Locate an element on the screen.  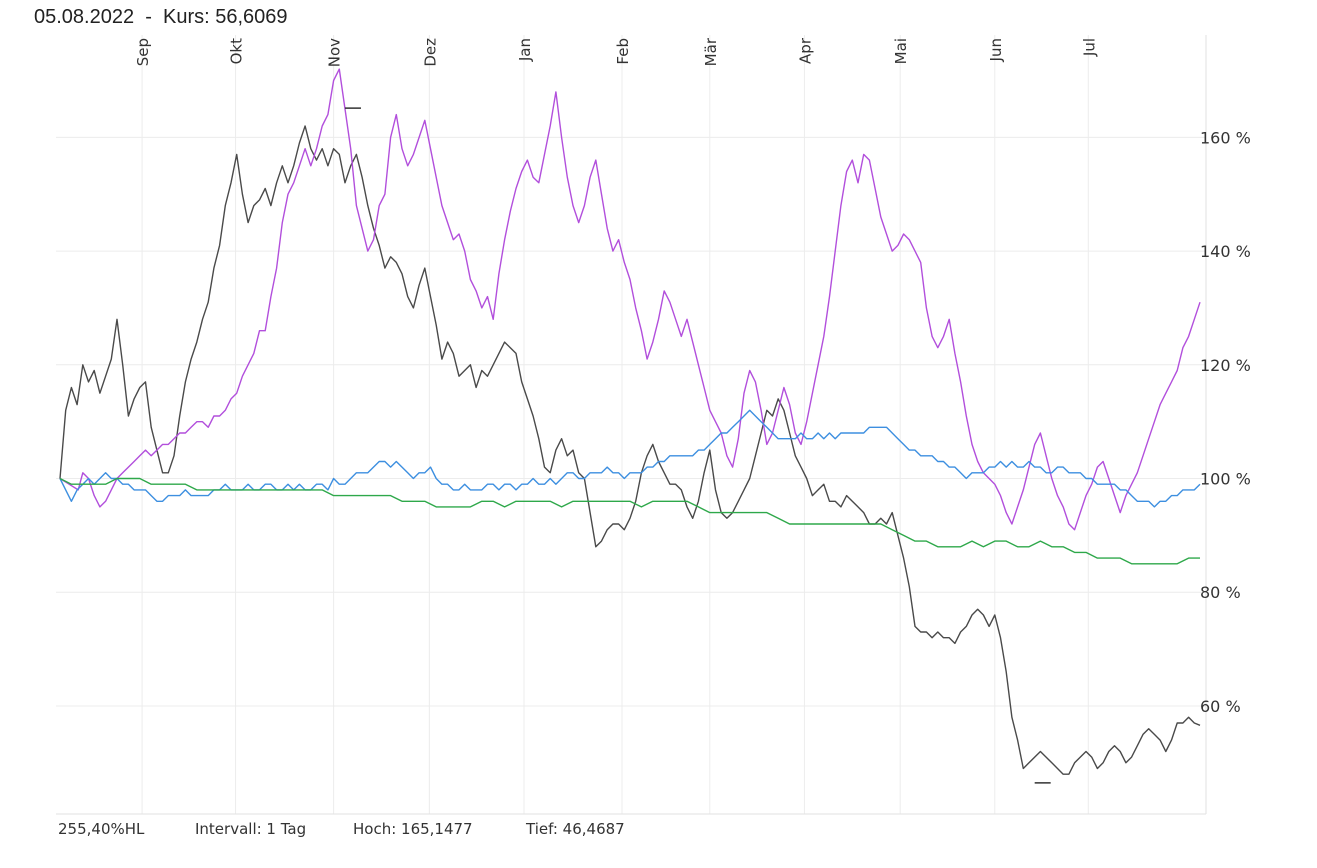
chart-header: 05.08.2022 - Kurs: 56,6069 is located at coordinates (161, 17).